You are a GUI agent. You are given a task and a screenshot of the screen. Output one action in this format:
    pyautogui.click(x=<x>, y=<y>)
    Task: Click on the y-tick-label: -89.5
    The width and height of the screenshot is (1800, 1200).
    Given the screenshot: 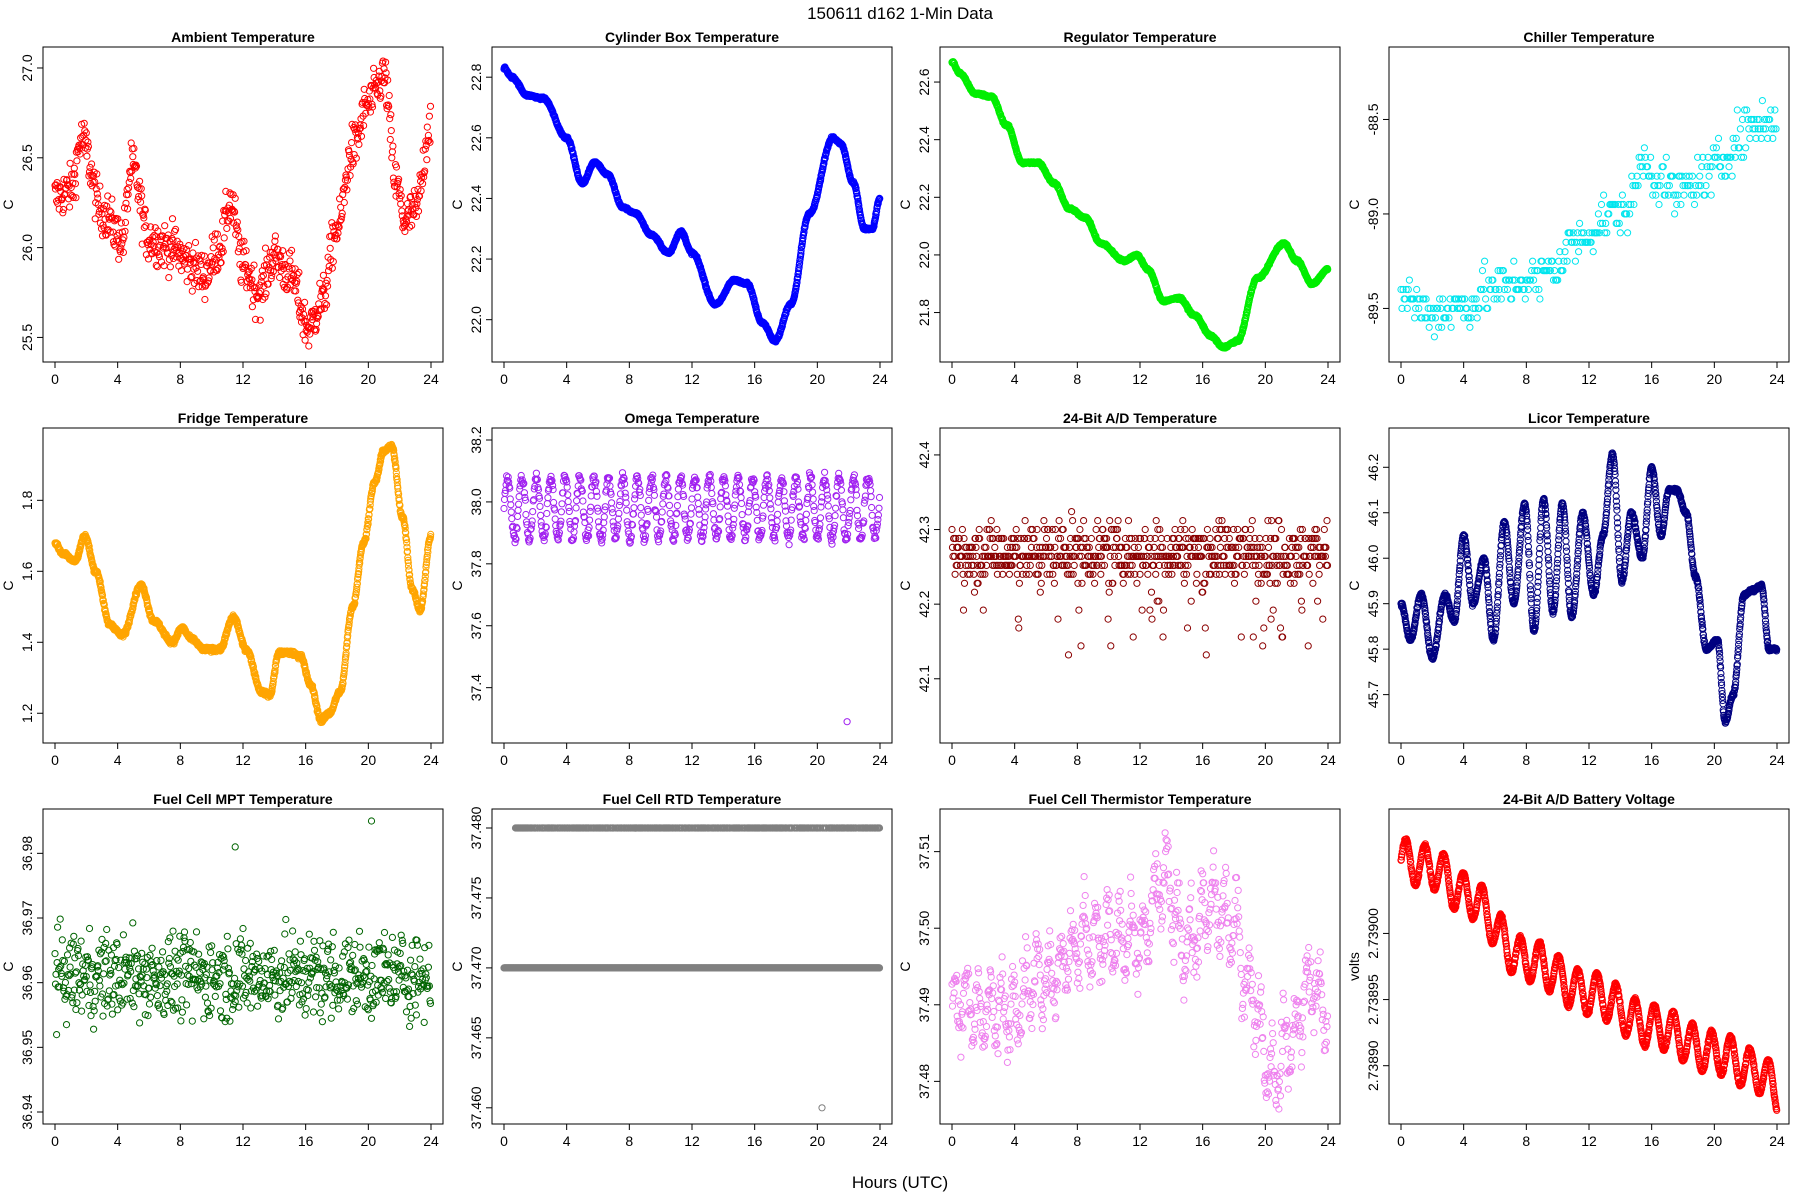 What is the action you would take?
    pyautogui.click(x=1373, y=308)
    